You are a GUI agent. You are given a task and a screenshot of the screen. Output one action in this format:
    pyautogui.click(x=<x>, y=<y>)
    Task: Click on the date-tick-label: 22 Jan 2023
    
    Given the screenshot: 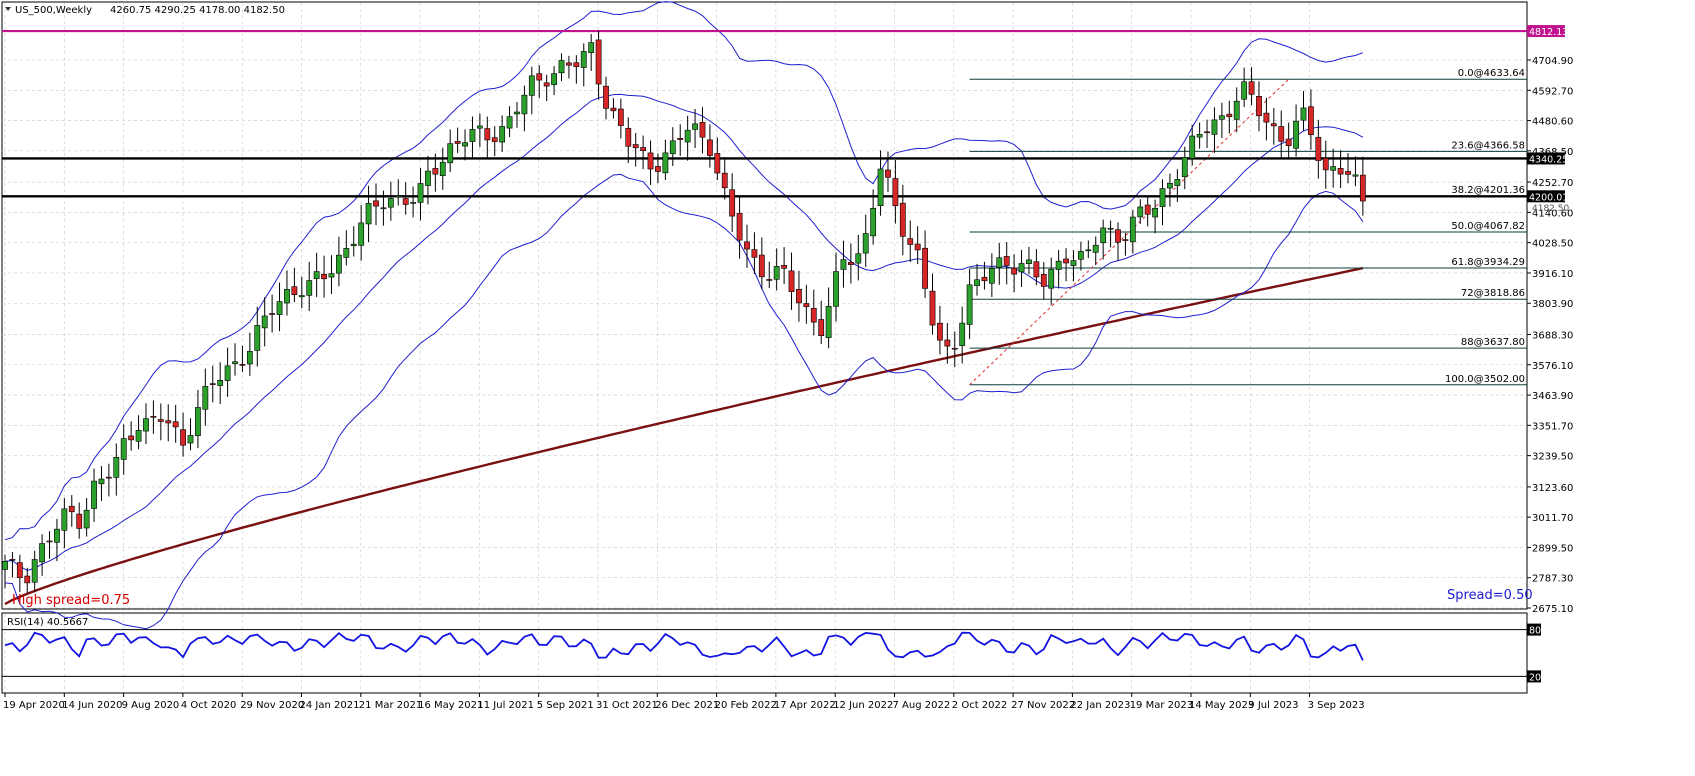 What is the action you would take?
    pyautogui.click(x=1100, y=705)
    